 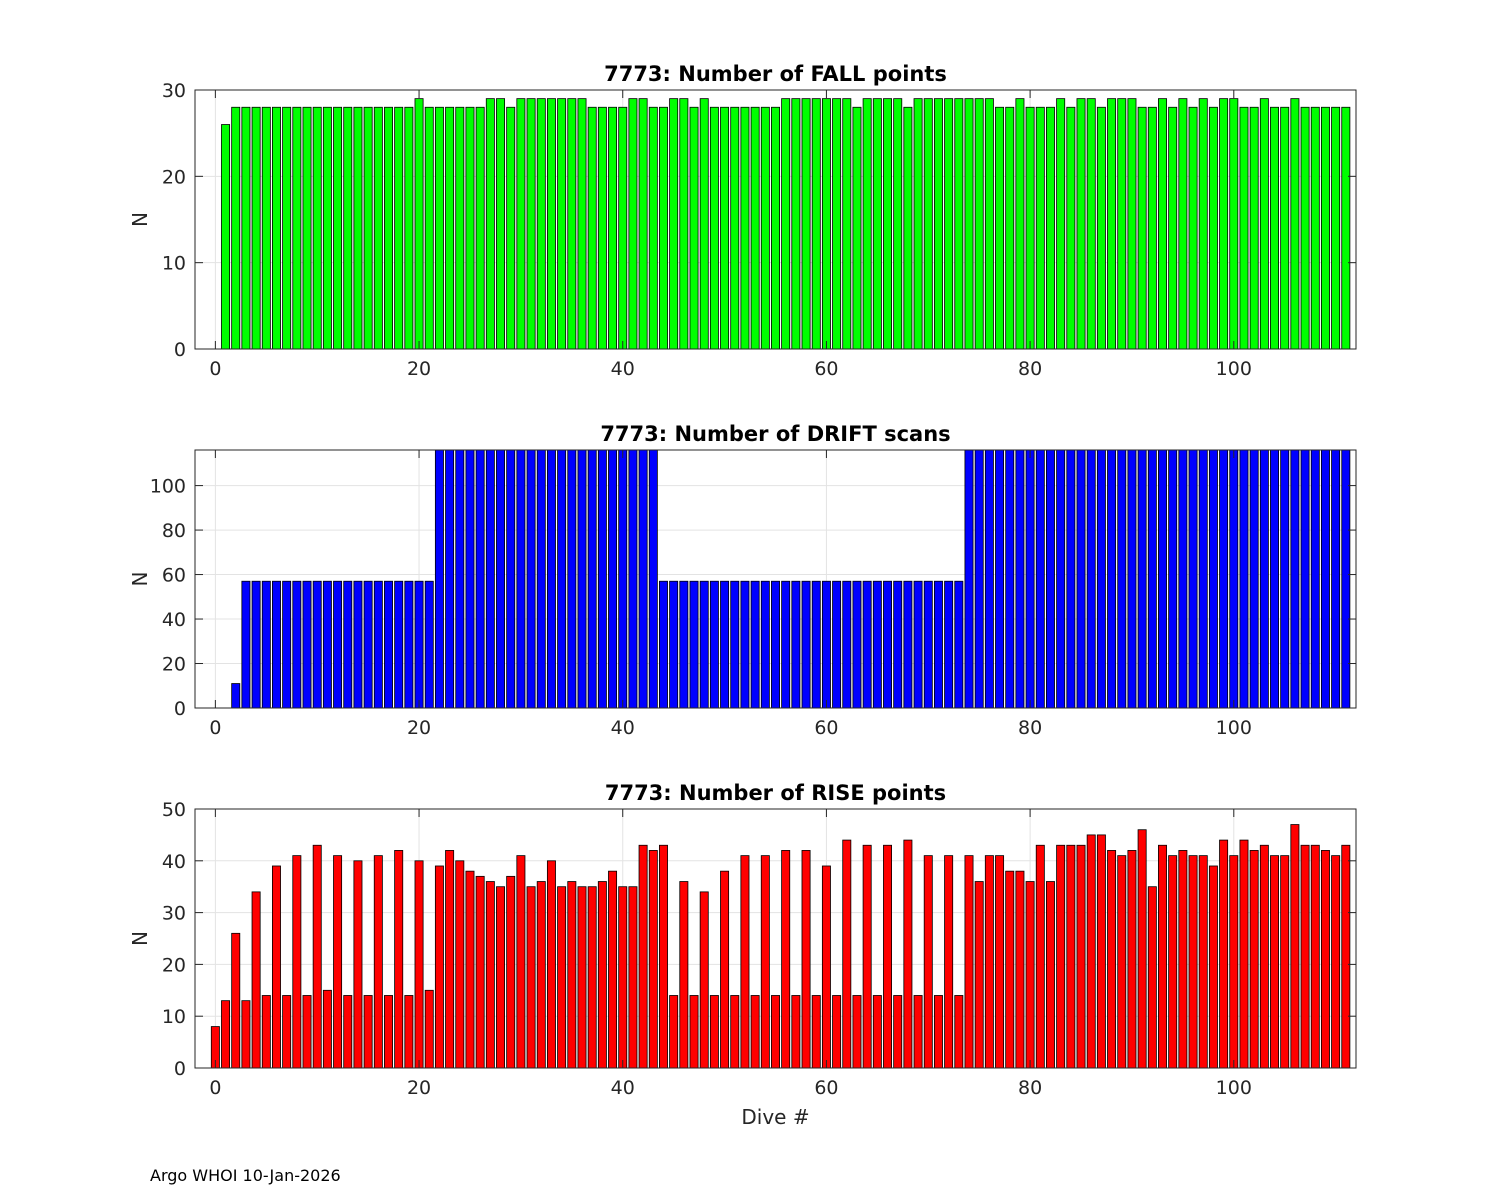 I want to click on x-tick-label: 80, so click(x=1030, y=728).